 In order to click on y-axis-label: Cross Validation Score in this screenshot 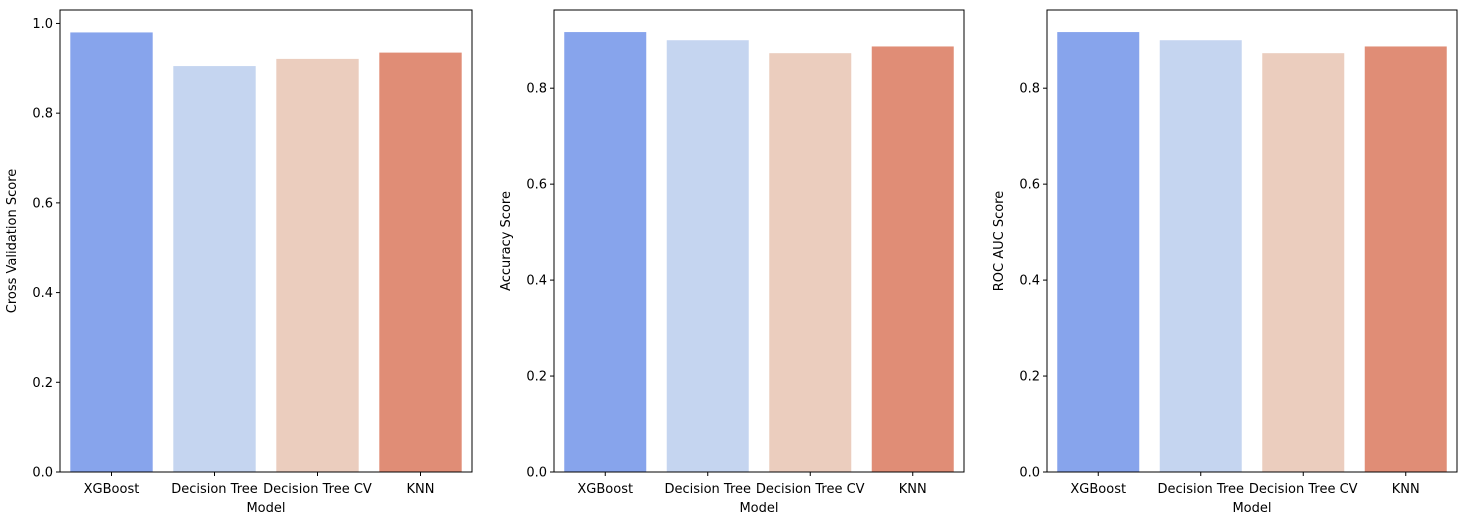, I will do `click(12, 241)`.